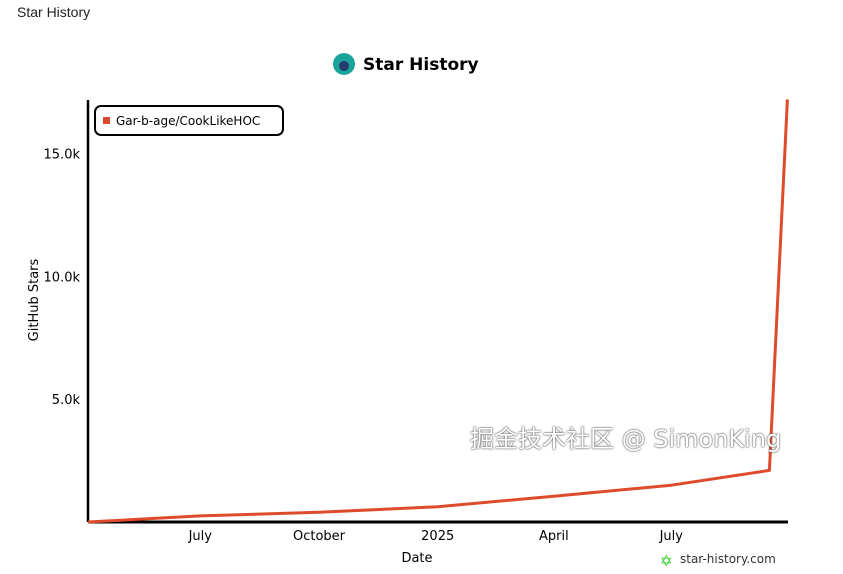 The image size is (843, 574). I want to click on y-tick-label: 15.0k, so click(62, 155).